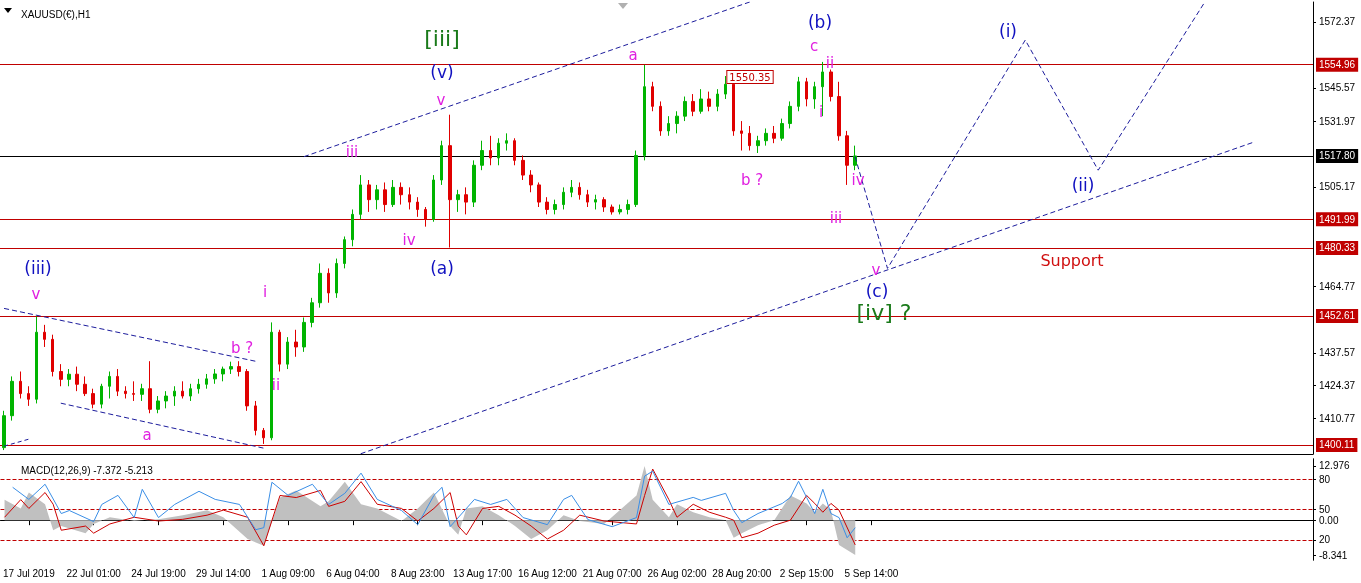 This screenshot has width=1361, height=583. What do you see at coordinates (1337, 22) in the screenshot?
I see `y-tick-label: 1572.37` at bounding box center [1337, 22].